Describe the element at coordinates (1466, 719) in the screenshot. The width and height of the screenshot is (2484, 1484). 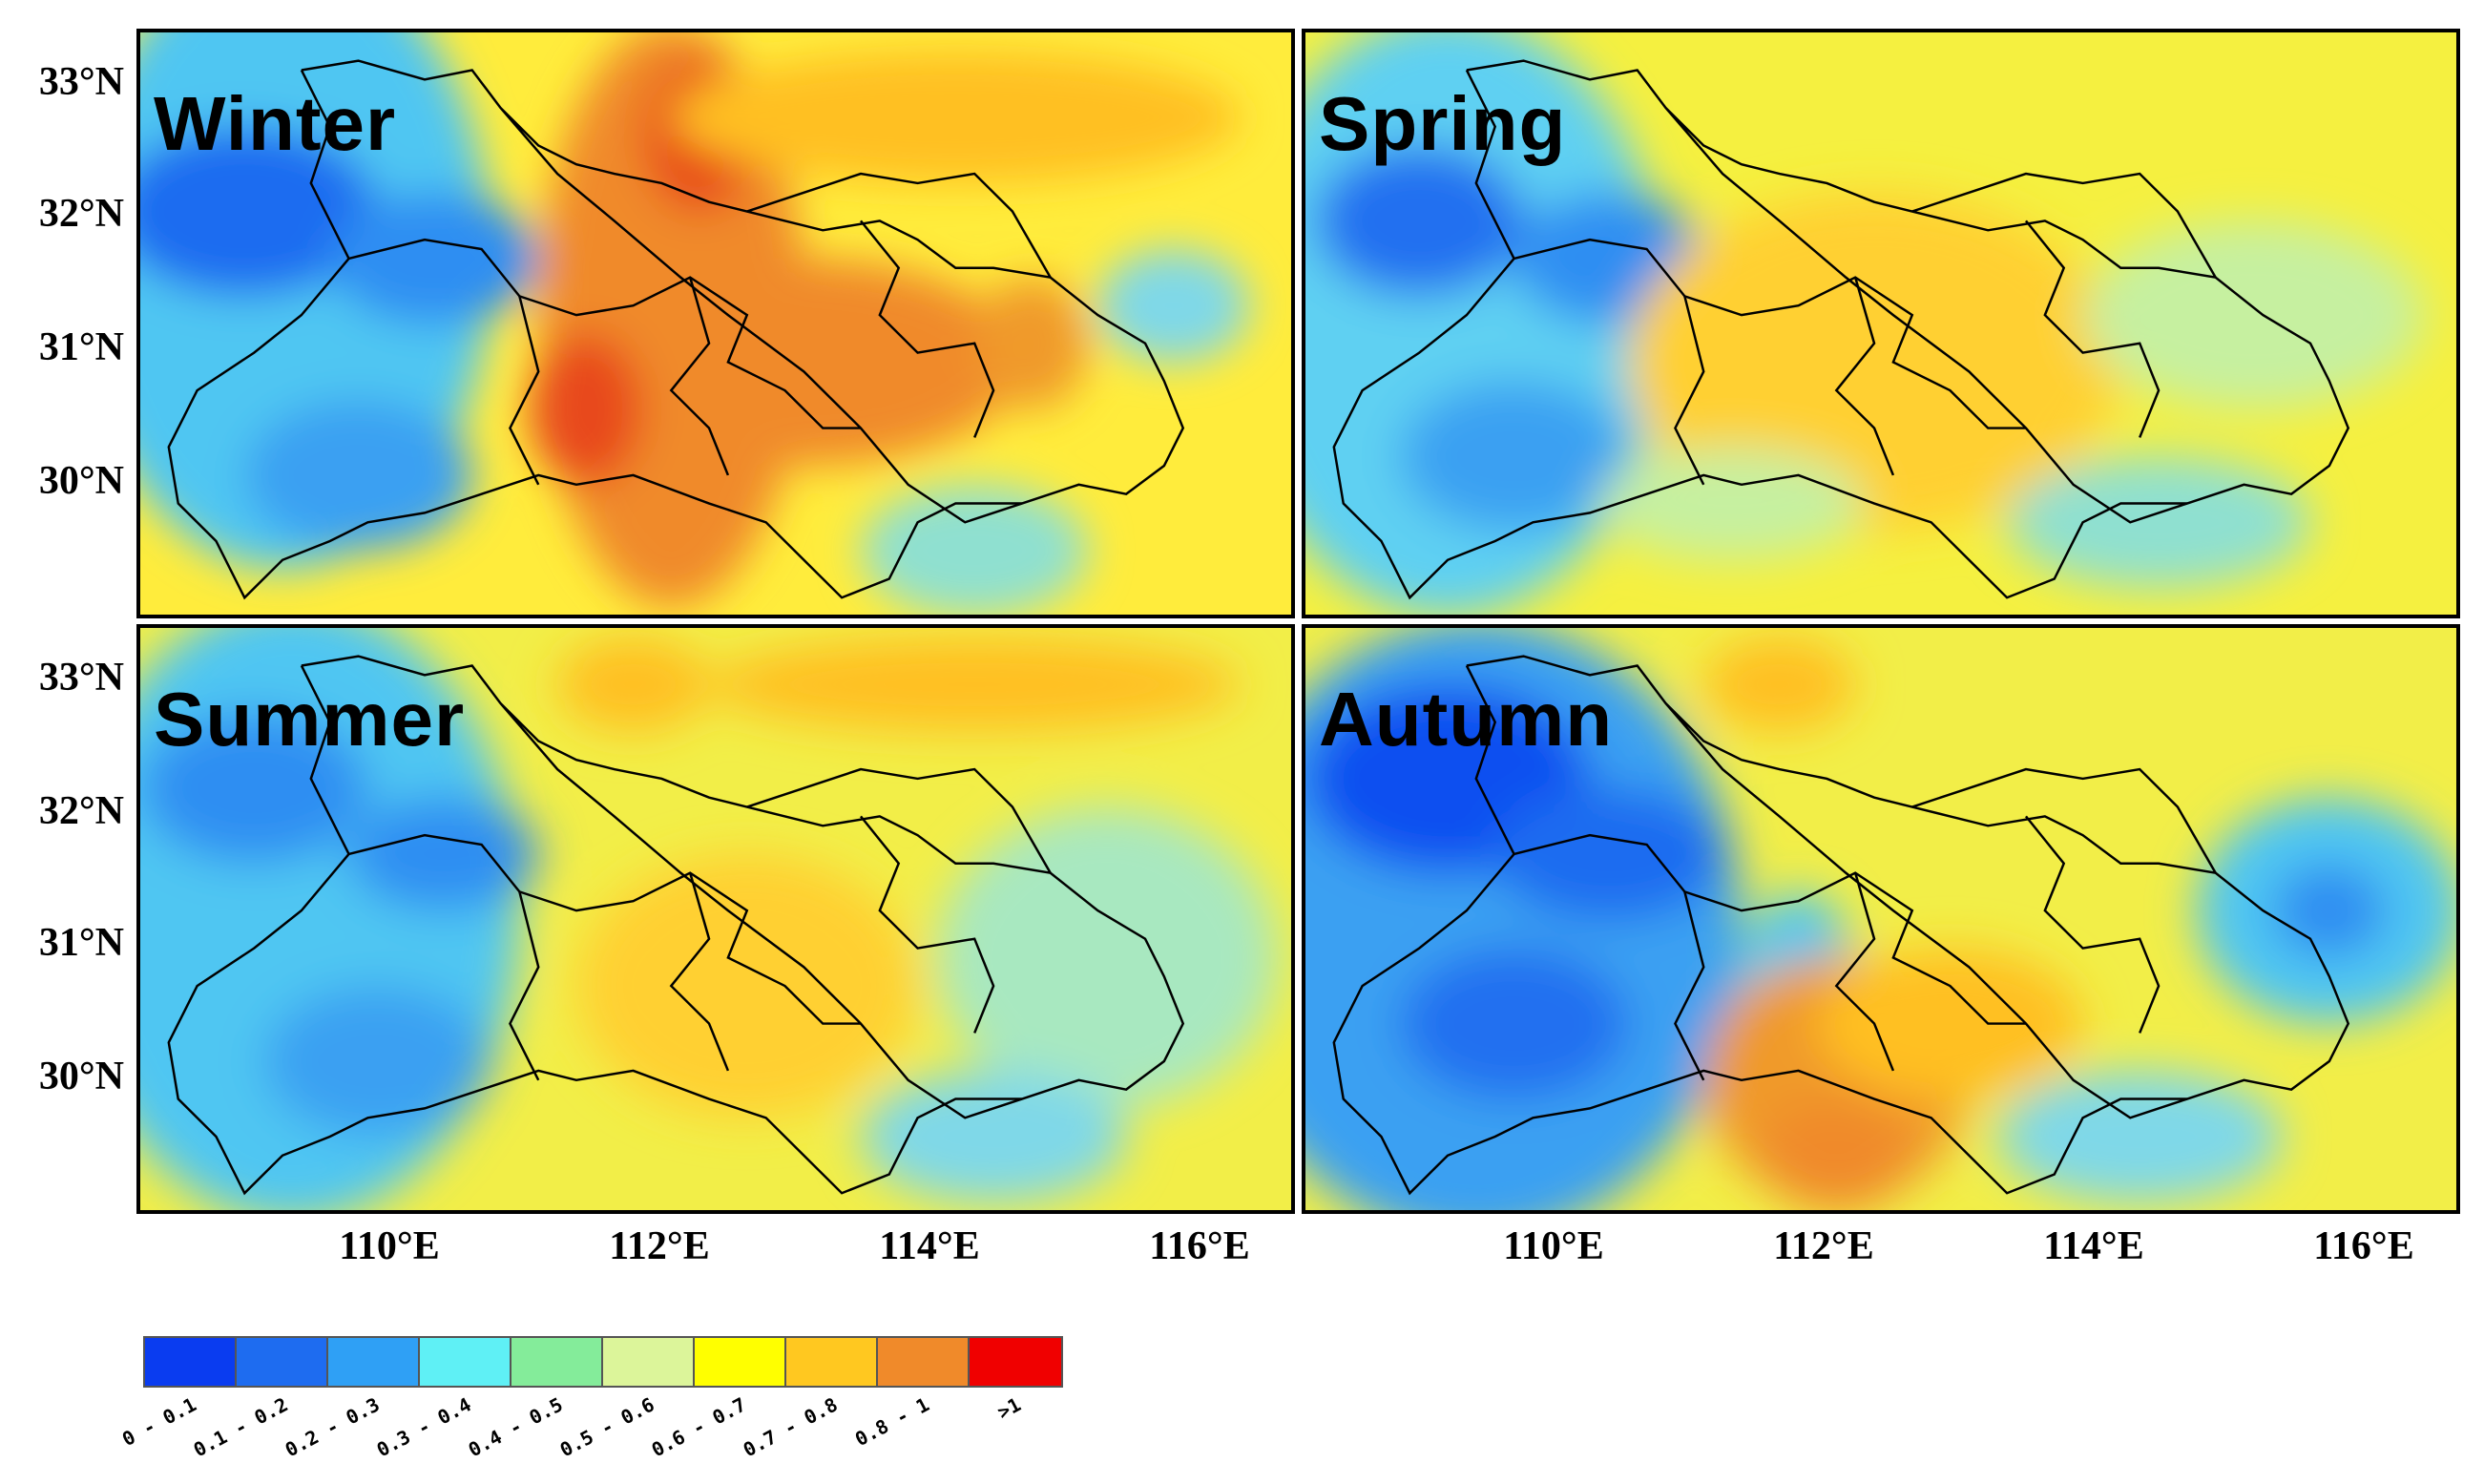
I see `season-label-autumn: Autumn` at that location.